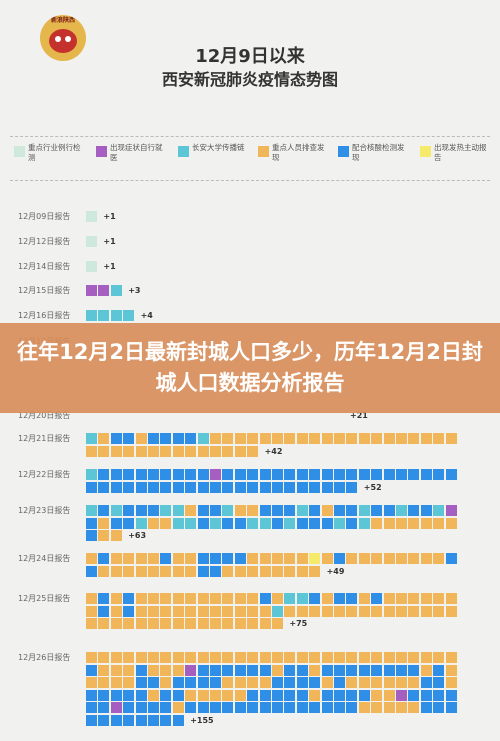 The width and height of the screenshot is (500, 741). Describe the element at coordinates (202, 720) in the screenshot. I see `row-count: +155` at that location.